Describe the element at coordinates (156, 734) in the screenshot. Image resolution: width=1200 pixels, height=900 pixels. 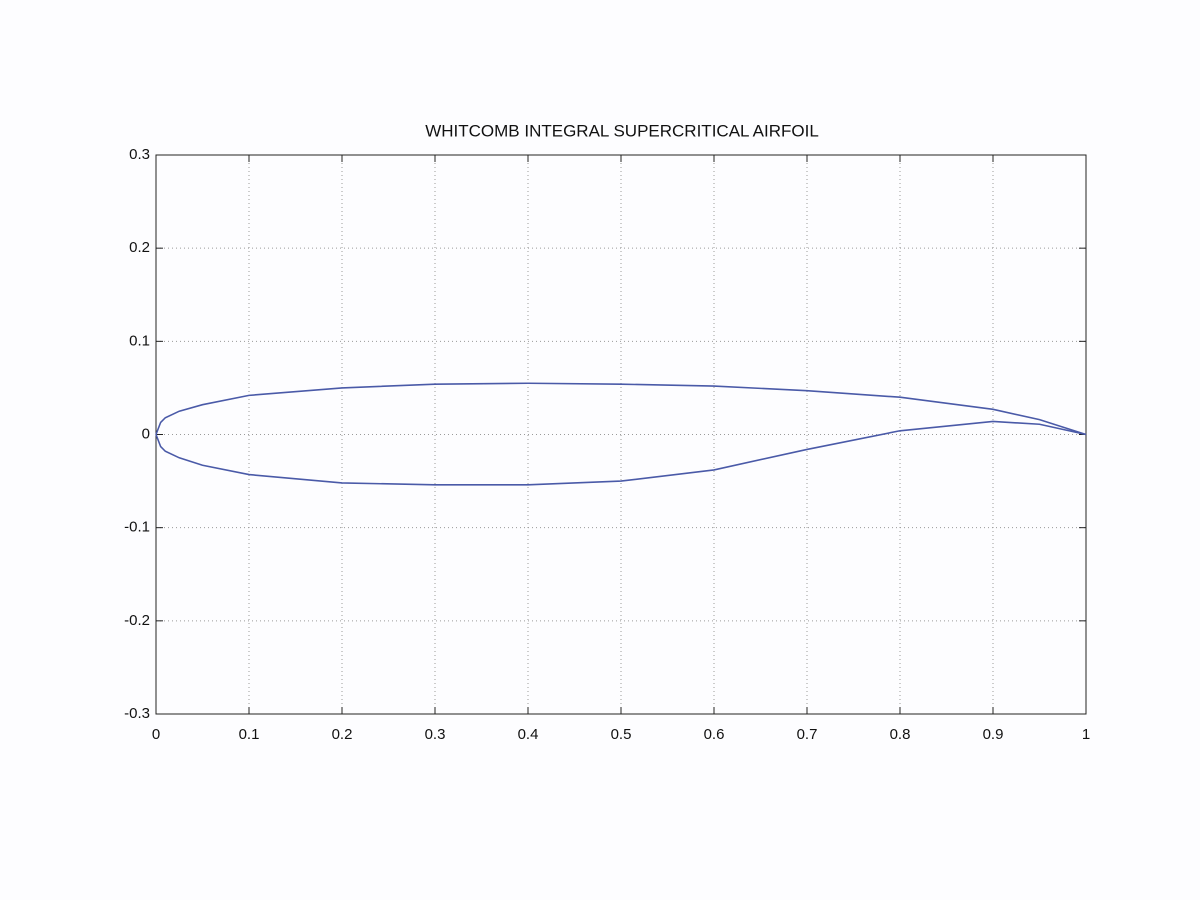
I see `x-tick-label: 0` at that location.